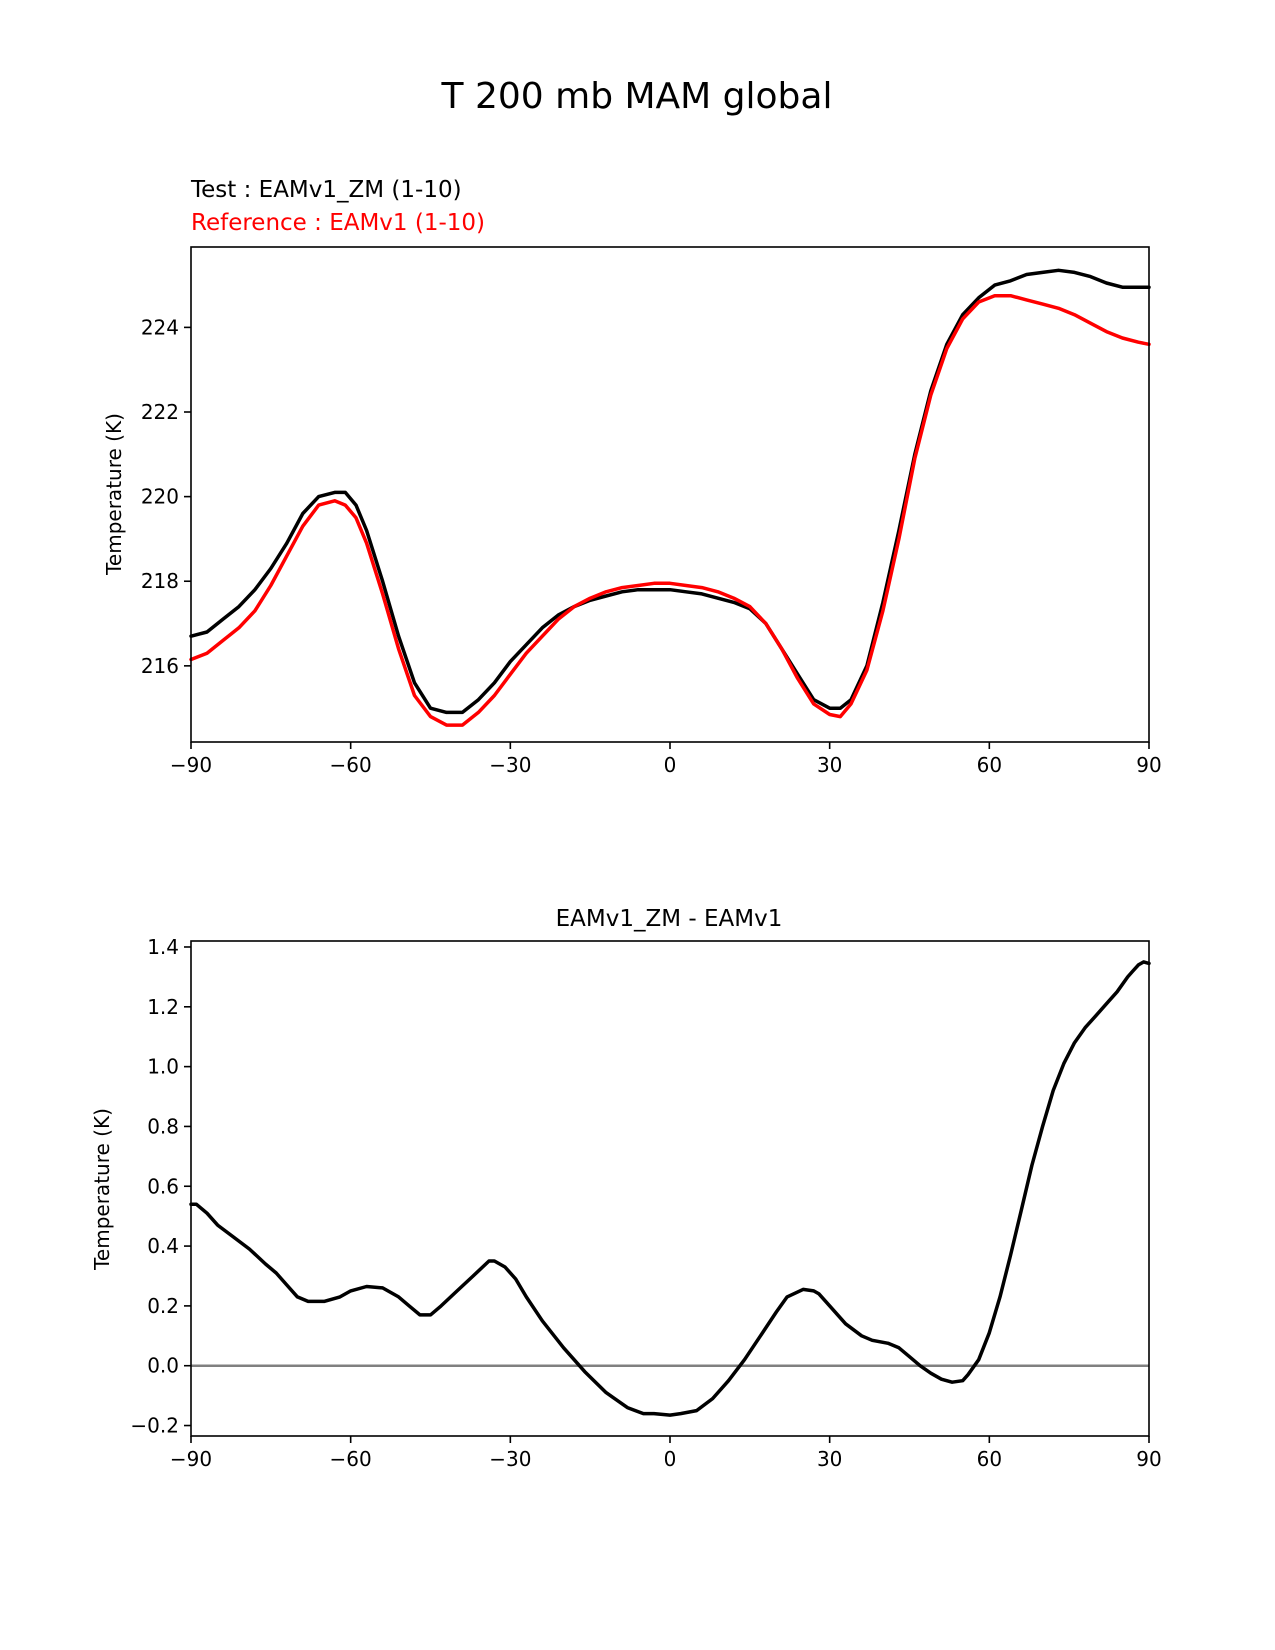  What do you see at coordinates (160, 327) in the screenshot?
I see `y-tick-label: 224` at bounding box center [160, 327].